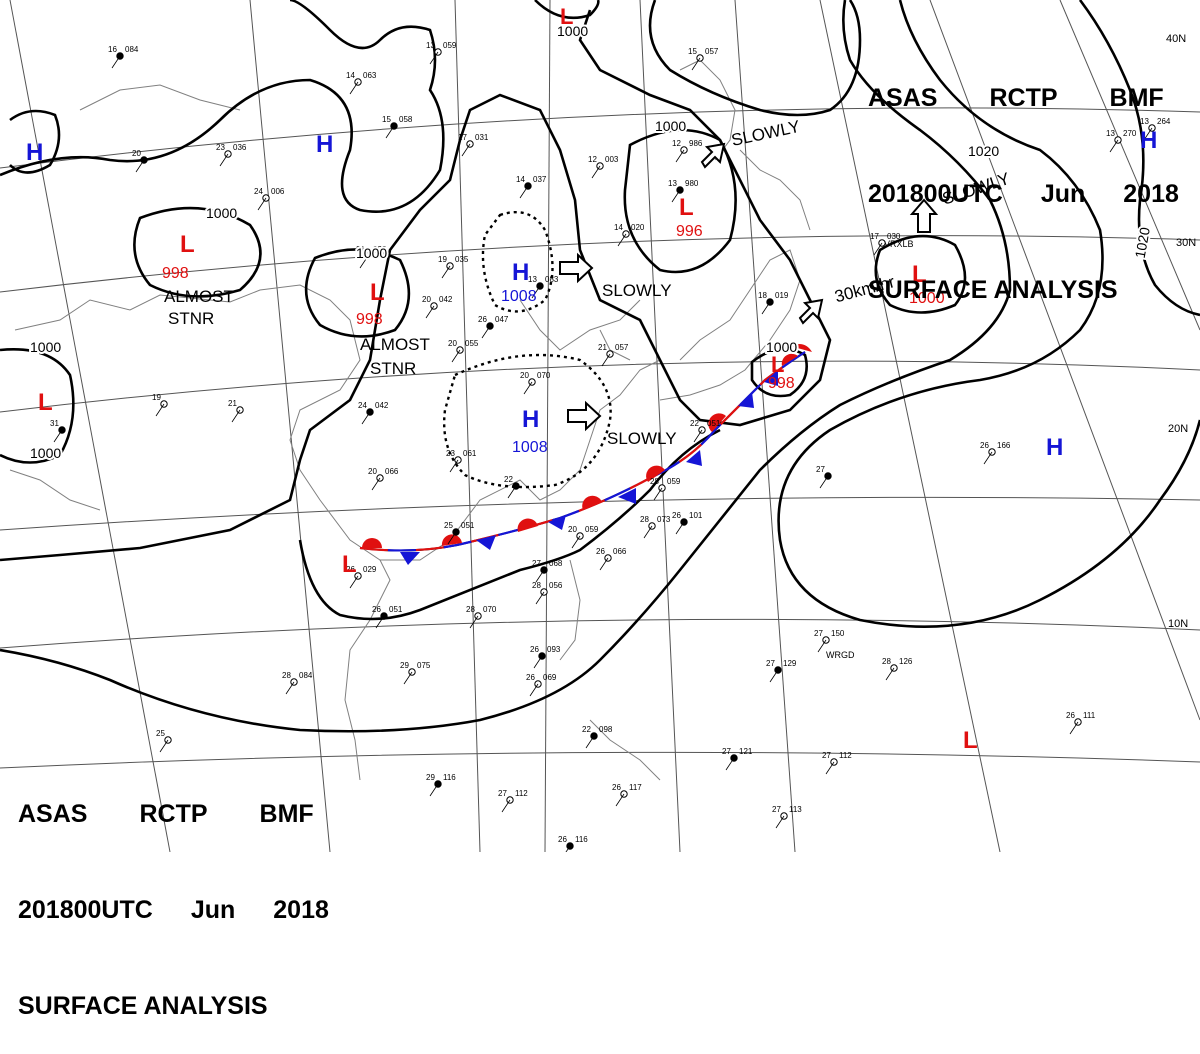  Describe the element at coordinates (547, 593) in the screenshot. I see `station-plot: 28 056` at that location.